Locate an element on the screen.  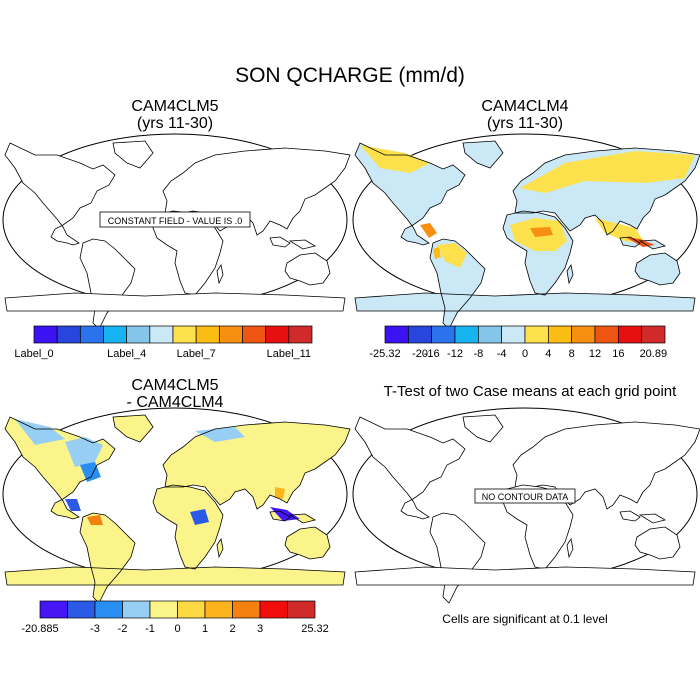
panel4-message: NO CONTOUR DATA is located at coordinates (525, 497).